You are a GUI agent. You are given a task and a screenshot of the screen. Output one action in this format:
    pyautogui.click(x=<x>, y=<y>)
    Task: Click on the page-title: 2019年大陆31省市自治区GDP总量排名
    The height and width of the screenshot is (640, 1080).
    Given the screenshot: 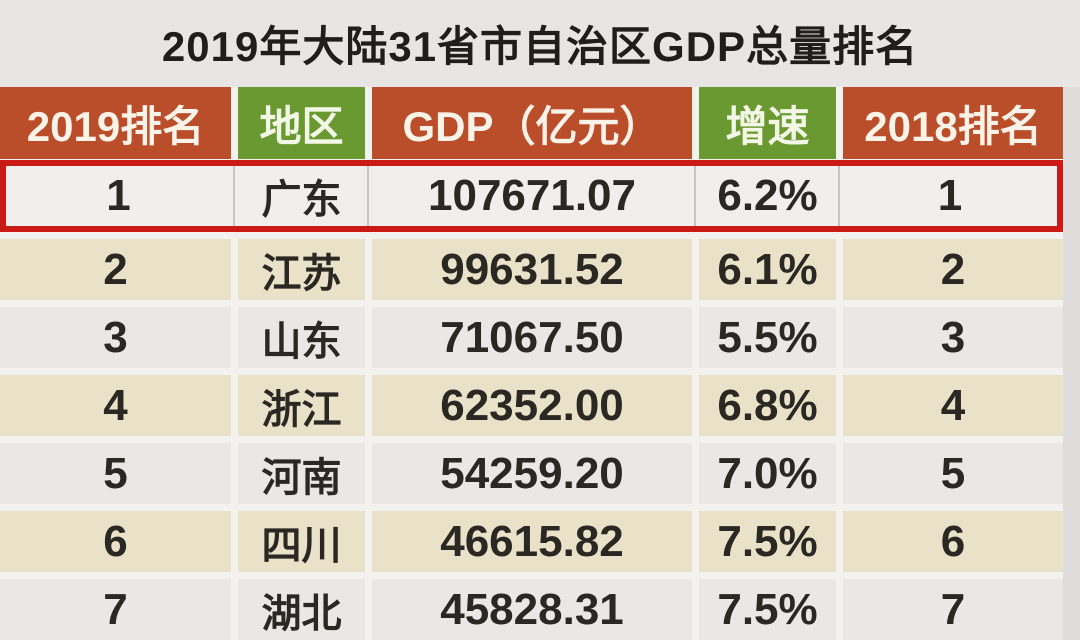 What is the action you would take?
    pyautogui.click(x=540, y=46)
    